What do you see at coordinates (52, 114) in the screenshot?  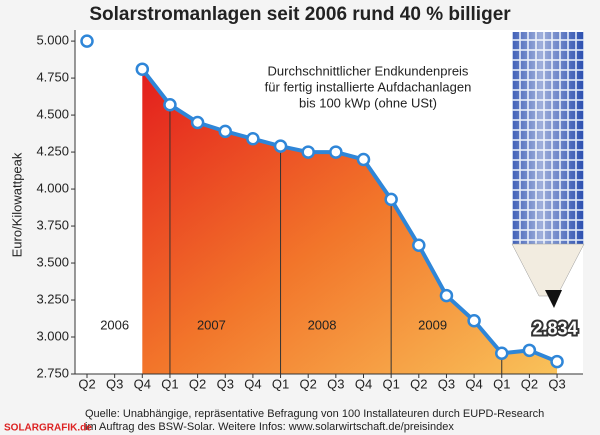 I see `y-tick-label: 4.500` at bounding box center [52, 114].